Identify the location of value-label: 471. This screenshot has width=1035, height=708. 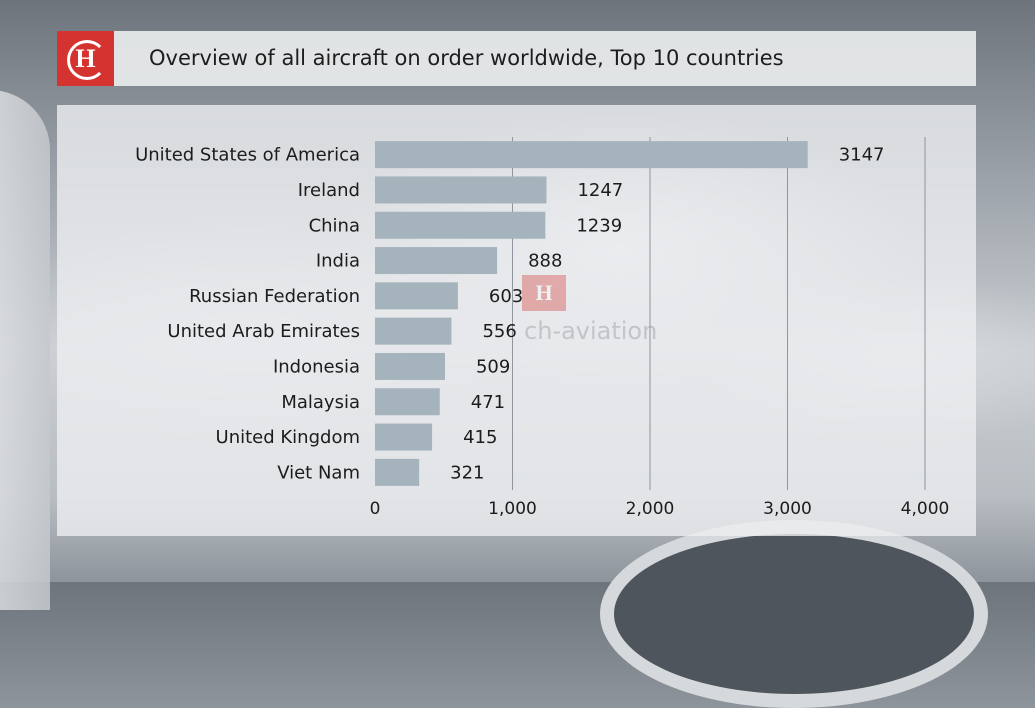
(488, 402).